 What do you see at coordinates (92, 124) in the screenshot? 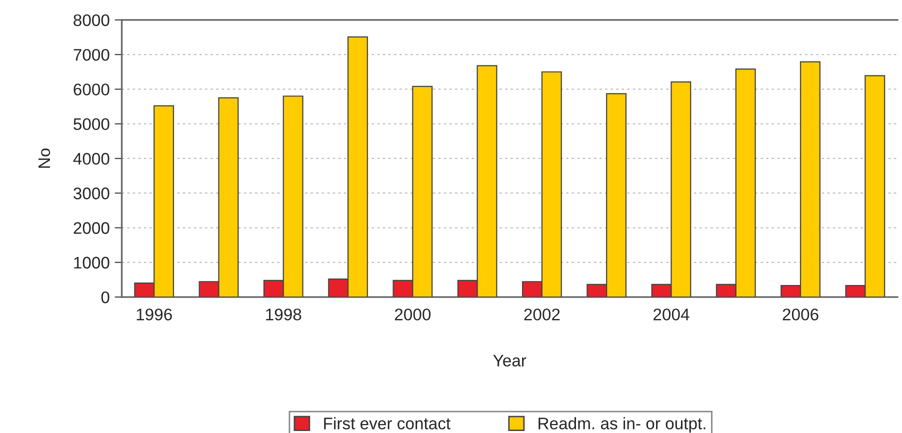
I see `y-tick-label: 5000` at bounding box center [92, 124].